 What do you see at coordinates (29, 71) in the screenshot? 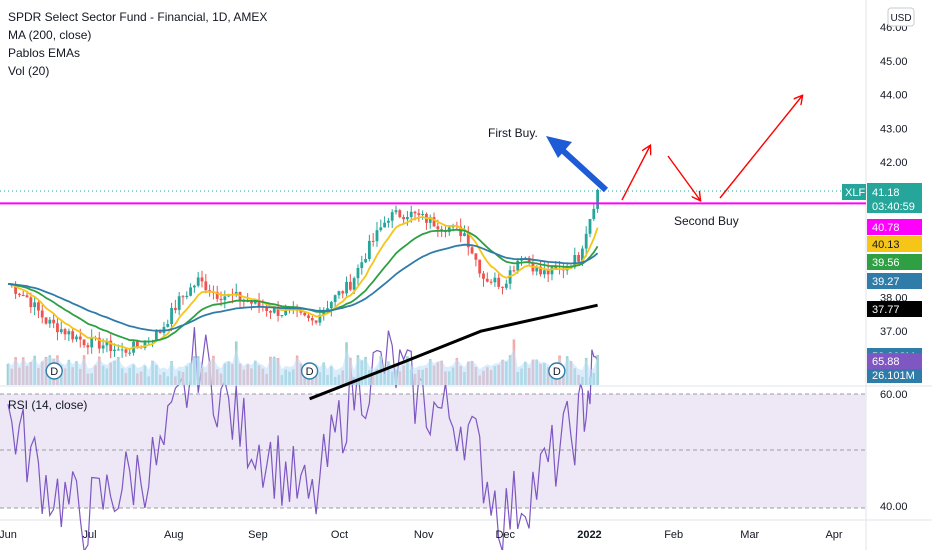
I see `legend-vol: Vol (20)` at bounding box center [29, 71].